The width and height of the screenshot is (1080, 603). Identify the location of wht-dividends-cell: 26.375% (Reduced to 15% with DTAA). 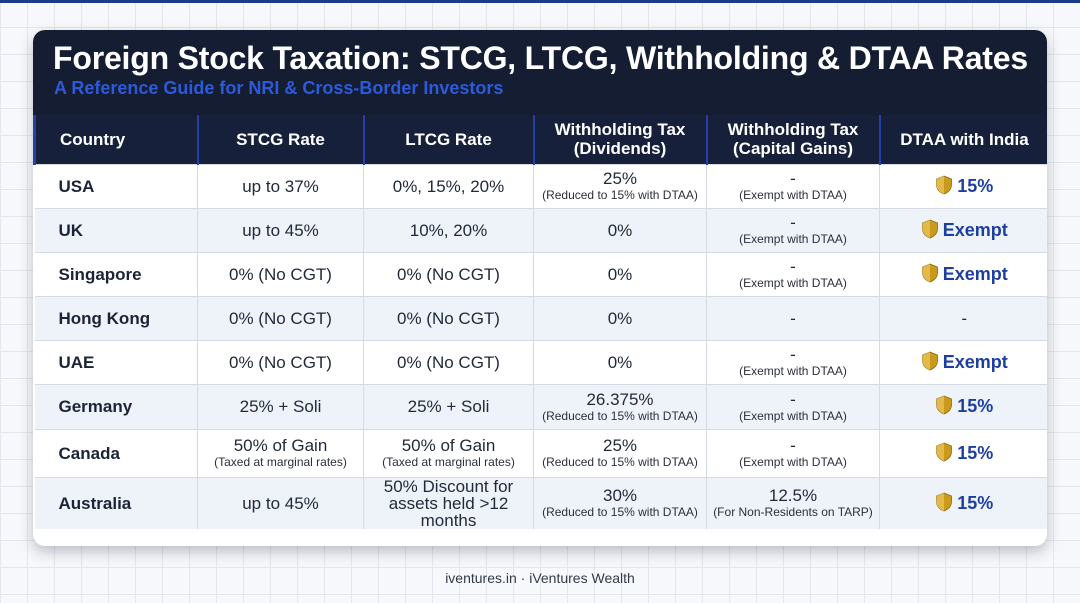
(620, 406).